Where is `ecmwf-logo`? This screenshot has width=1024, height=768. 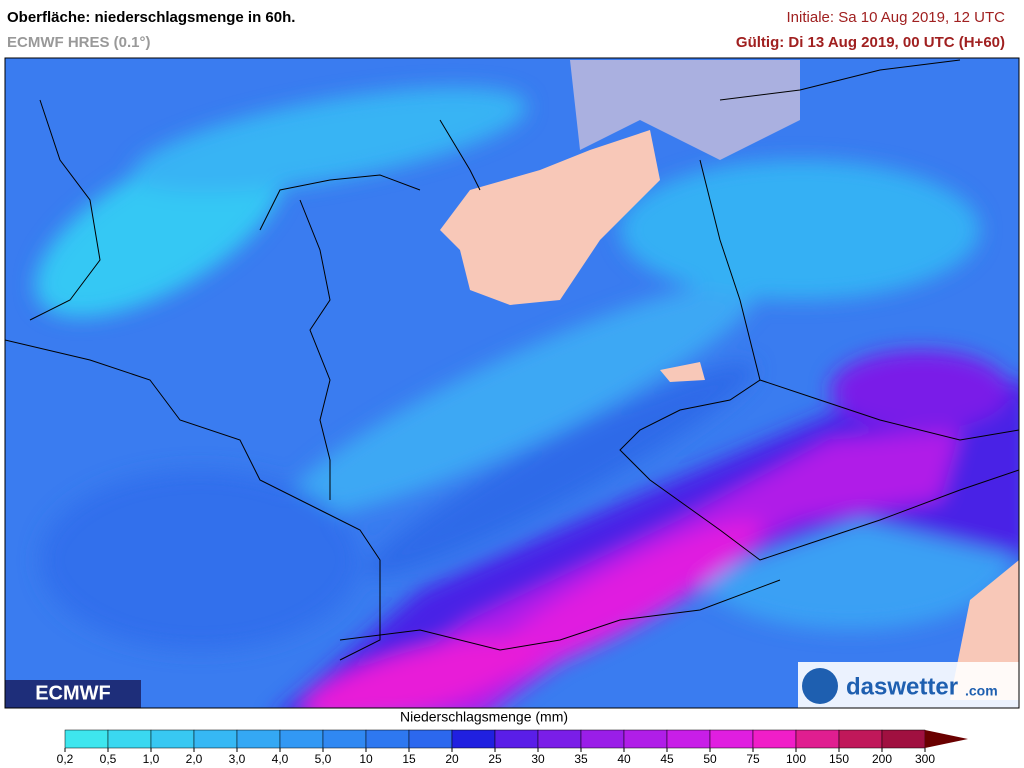
ecmwf-logo is located at coordinates (73, 694).